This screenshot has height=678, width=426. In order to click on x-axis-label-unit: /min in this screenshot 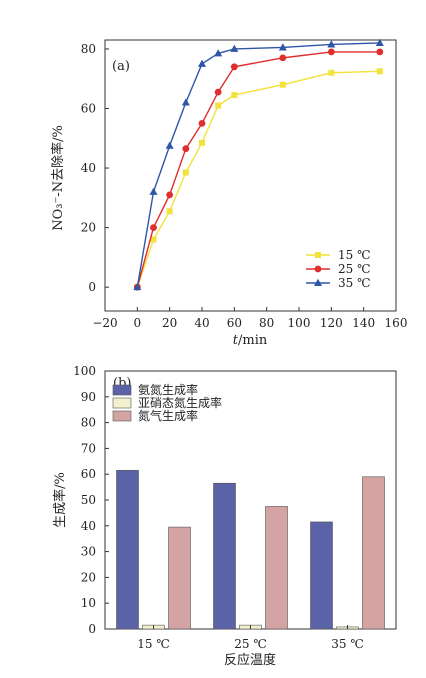, I will do `click(253, 340)`.